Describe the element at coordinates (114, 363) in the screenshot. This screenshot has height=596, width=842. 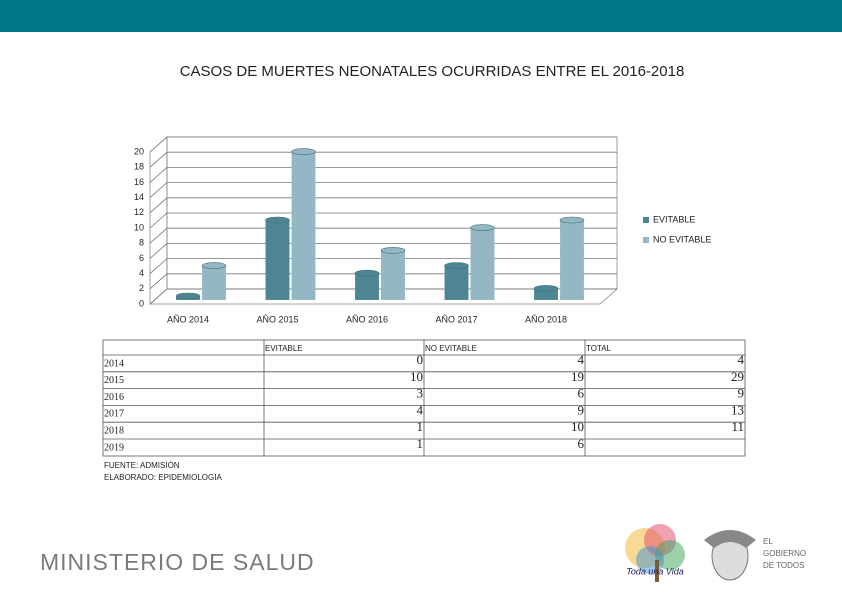
I see `table-cell: 2014` at that location.